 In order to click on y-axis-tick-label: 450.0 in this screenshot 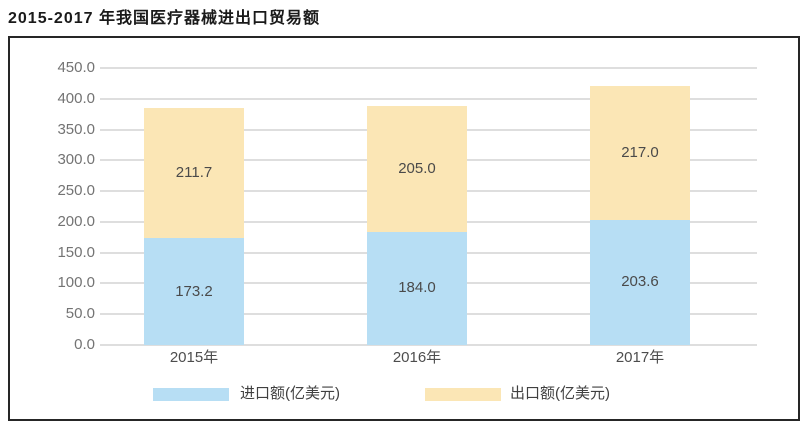, I will do `click(76, 67)`.